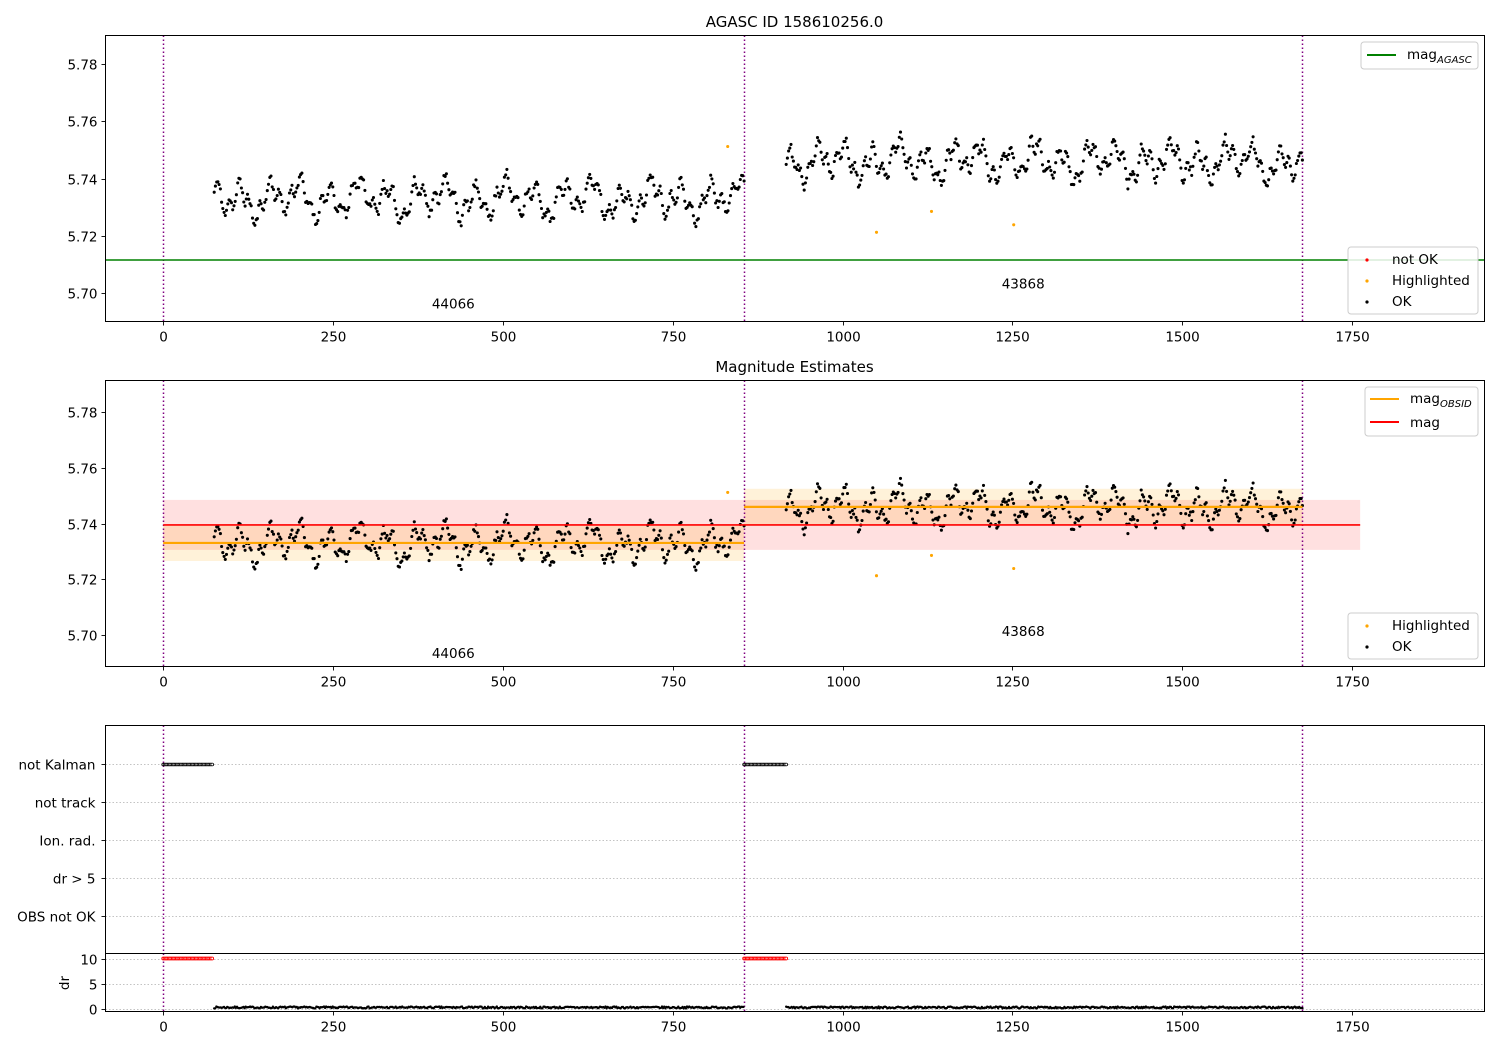 This screenshot has width=1500, height=1050. I want to click on middle-legend-lower: Highlighted OK, so click(1413, 636).